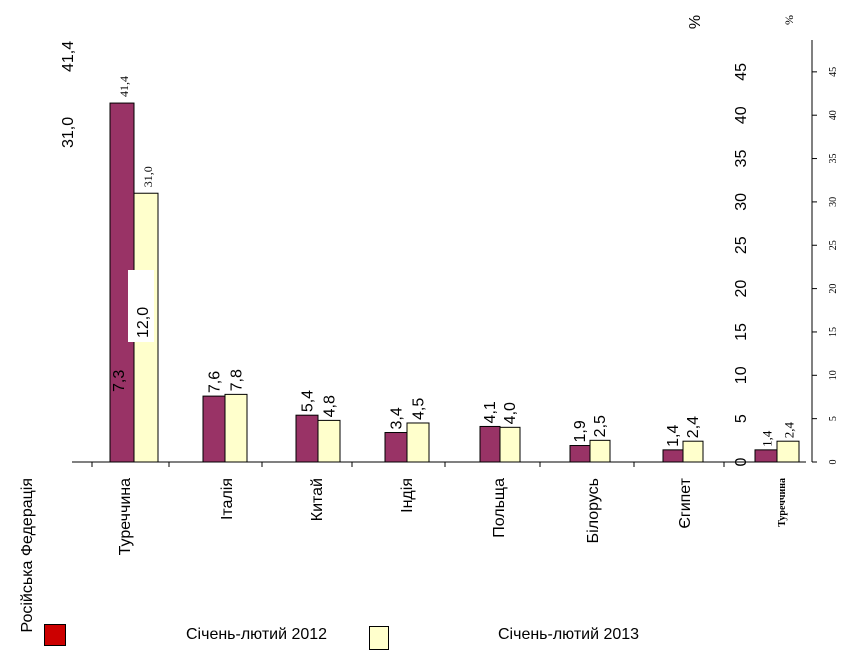 Image resolution: width=846 pixels, height=654 pixels. Describe the element at coordinates (833, 462) in the screenshot. I see `secondary-axis-tick-label: 0` at that location.